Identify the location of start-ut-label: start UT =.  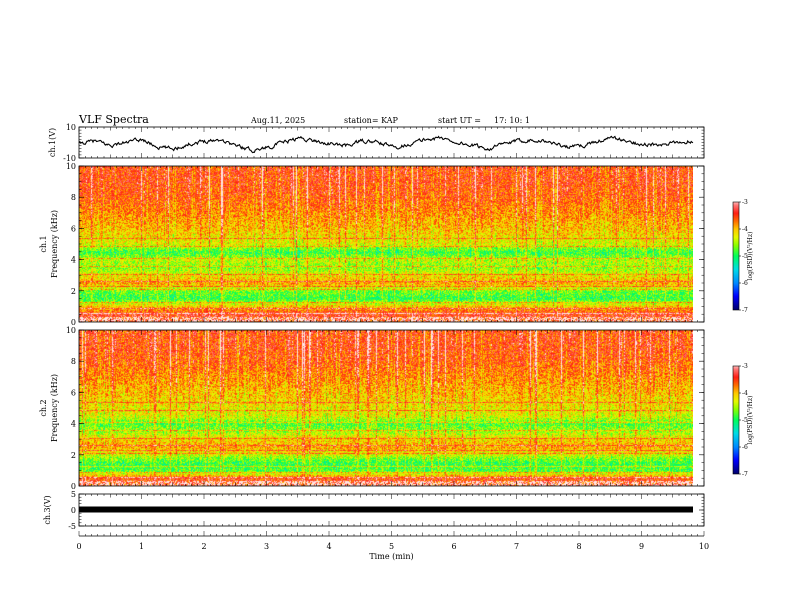
(459, 120).